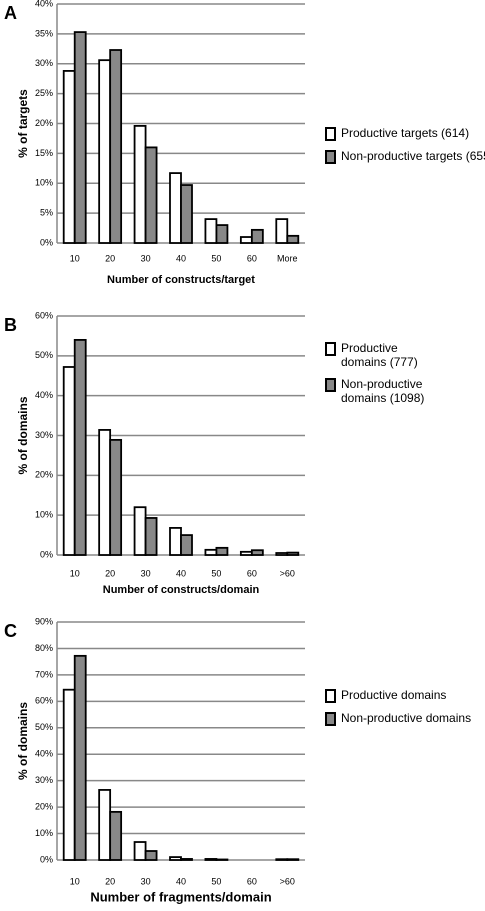 Image resolution: width=485 pixels, height=911 pixels. Describe the element at coordinates (23, 123) in the screenshot. I see `y-axis-label: % of targets` at that location.